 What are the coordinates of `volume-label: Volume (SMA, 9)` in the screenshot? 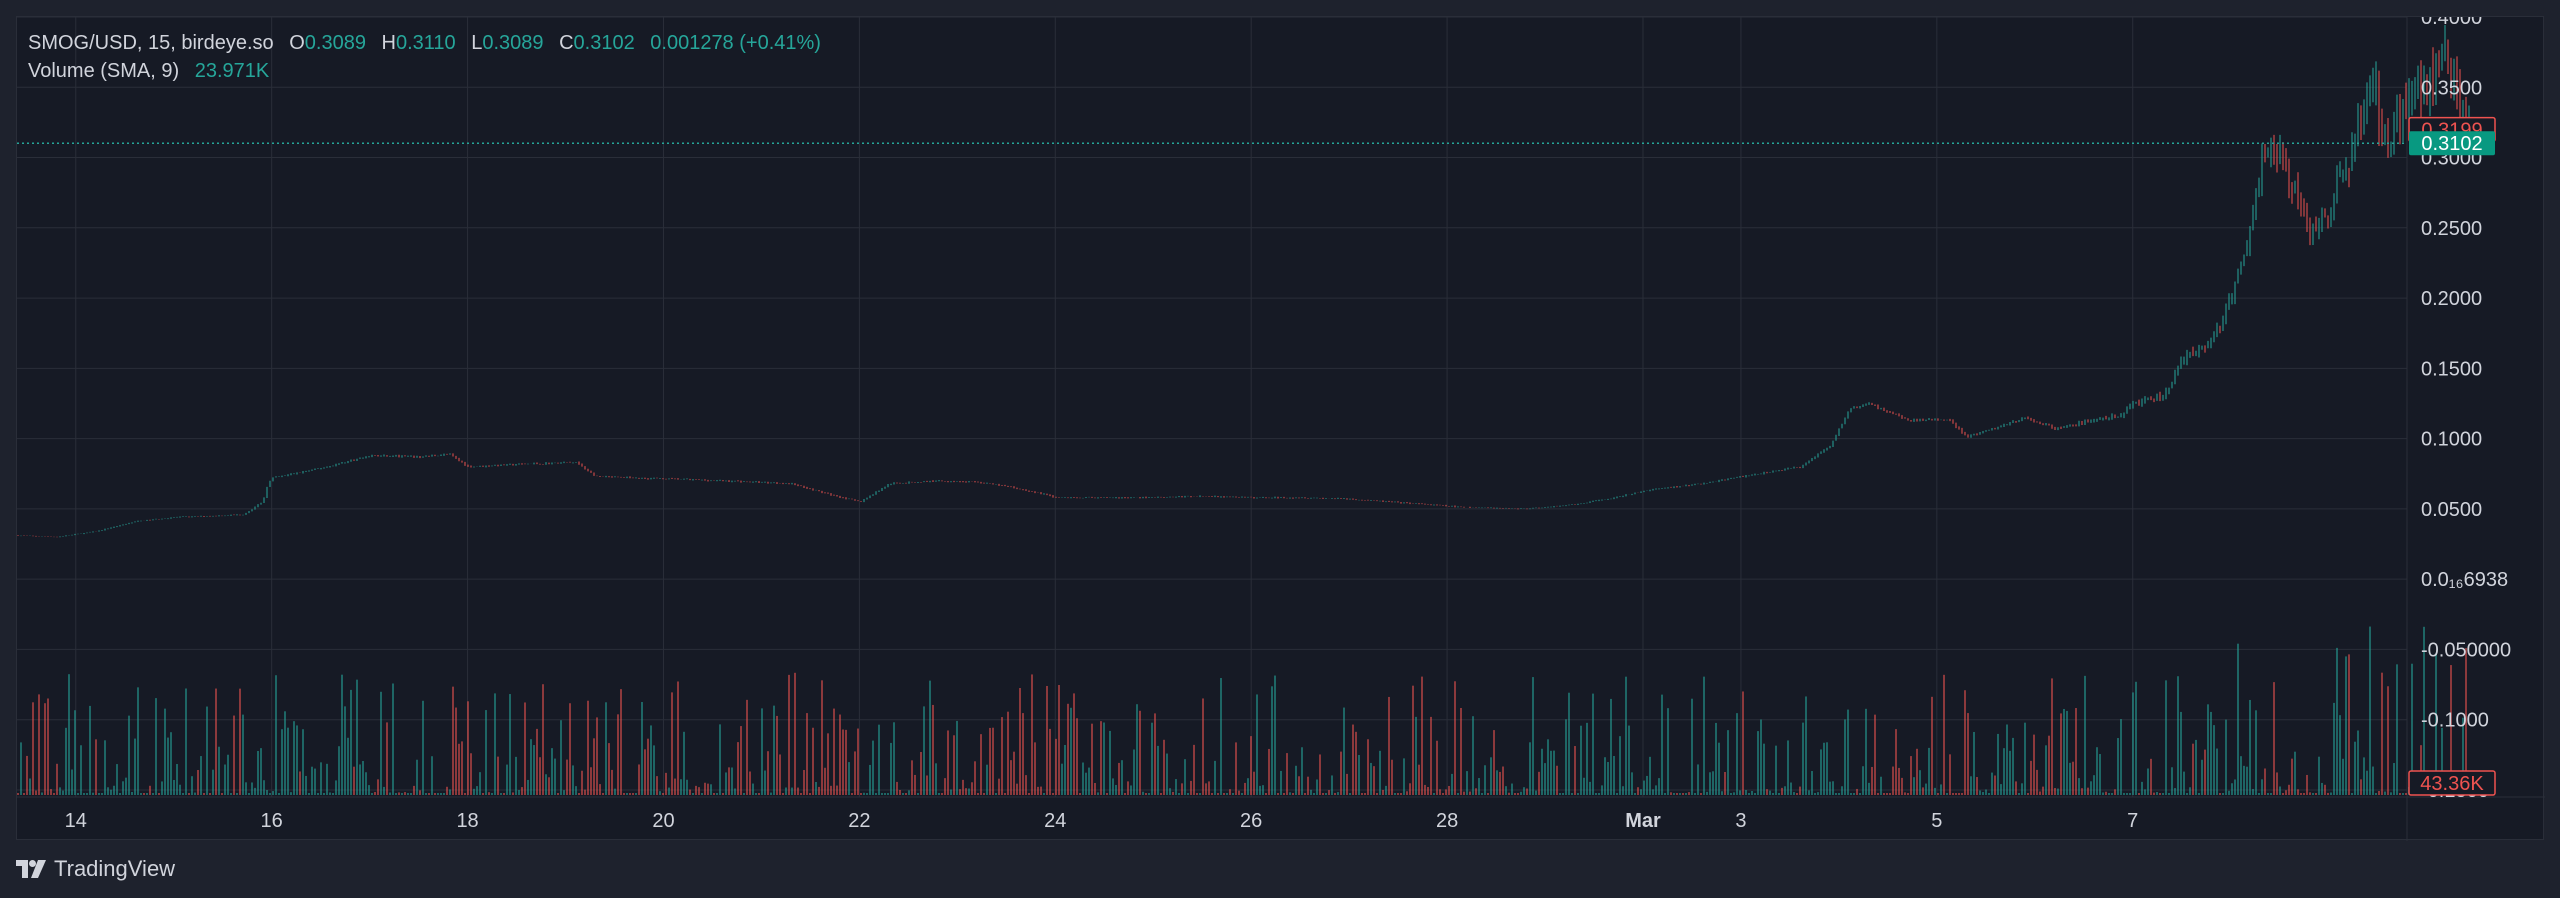 It's located at (104, 71).